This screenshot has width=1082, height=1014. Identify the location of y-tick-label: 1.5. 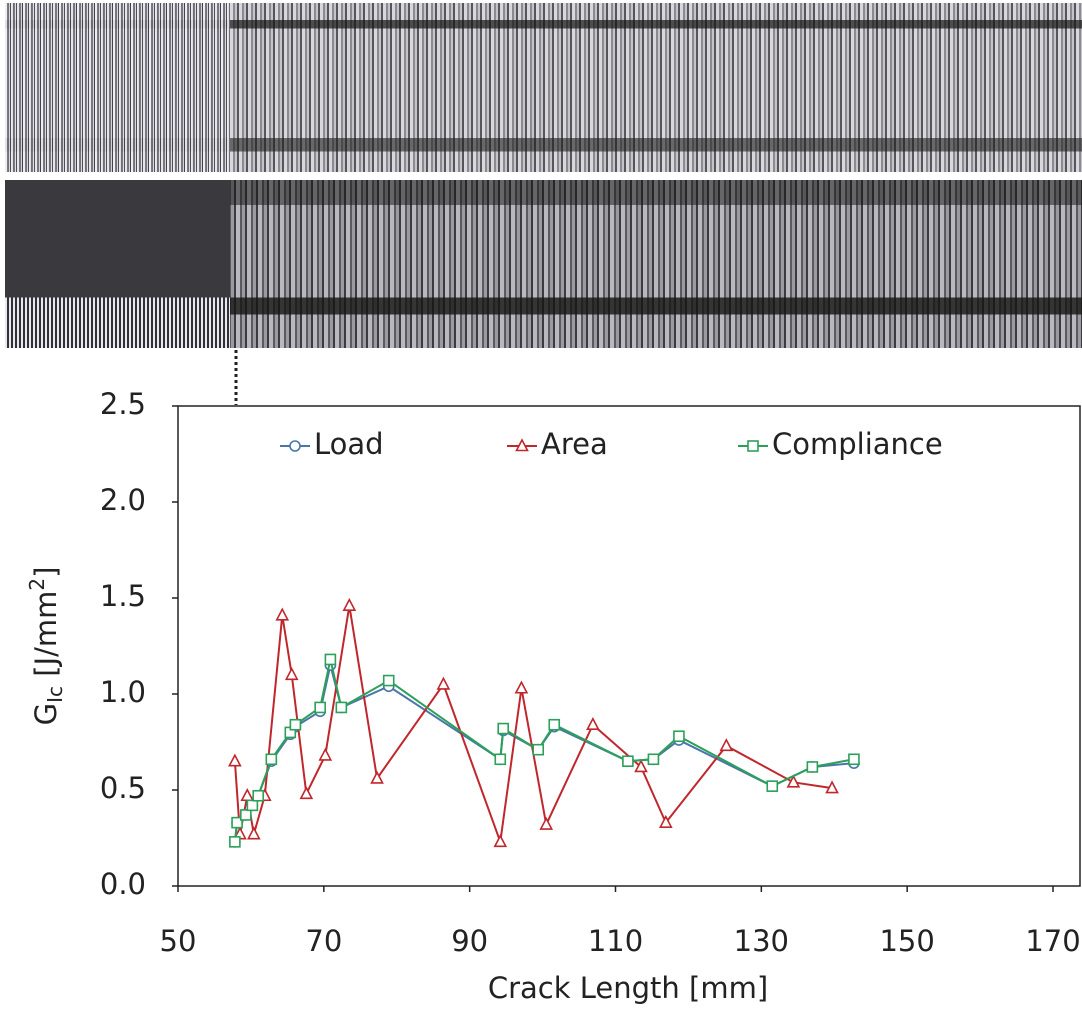
(123, 596).